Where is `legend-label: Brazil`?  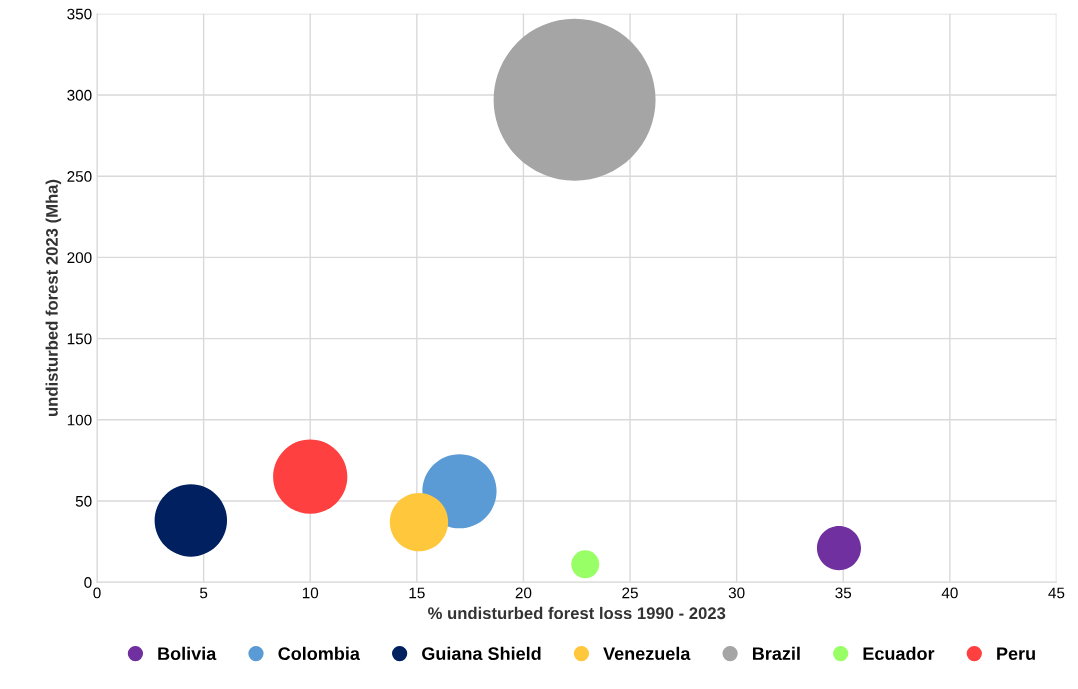 legend-label: Brazil is located at coordinates (776, 653).